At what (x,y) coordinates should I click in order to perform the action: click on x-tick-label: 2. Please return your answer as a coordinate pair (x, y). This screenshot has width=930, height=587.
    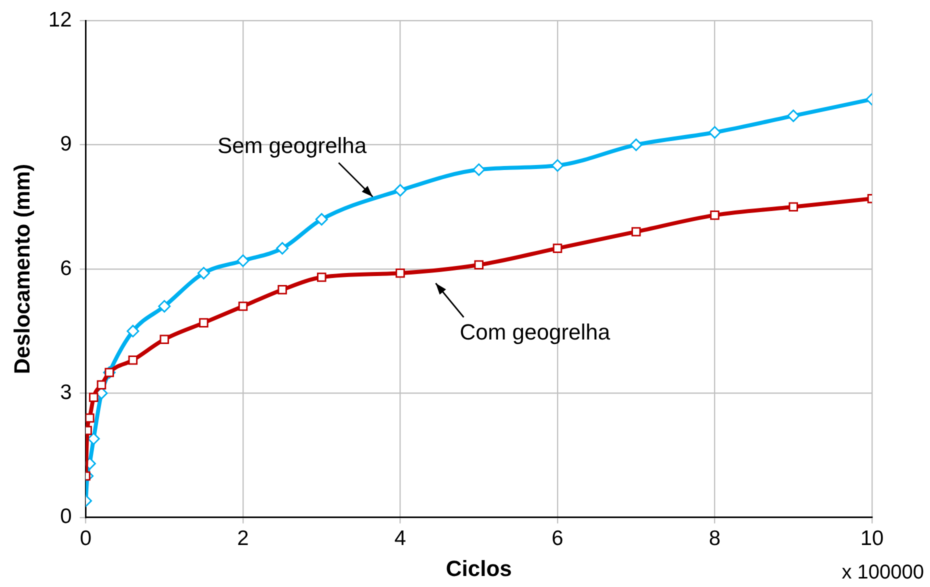
    Looking at the image, I should click on (243, 538).